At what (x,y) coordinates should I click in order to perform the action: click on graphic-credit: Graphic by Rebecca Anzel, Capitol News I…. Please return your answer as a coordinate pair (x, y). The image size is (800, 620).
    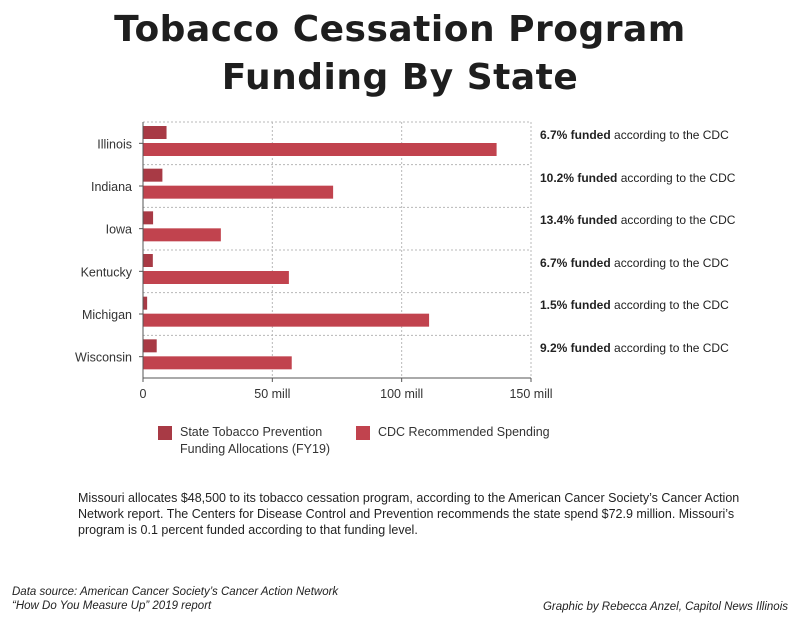
    Looking at the image, I should click on (665, 607).